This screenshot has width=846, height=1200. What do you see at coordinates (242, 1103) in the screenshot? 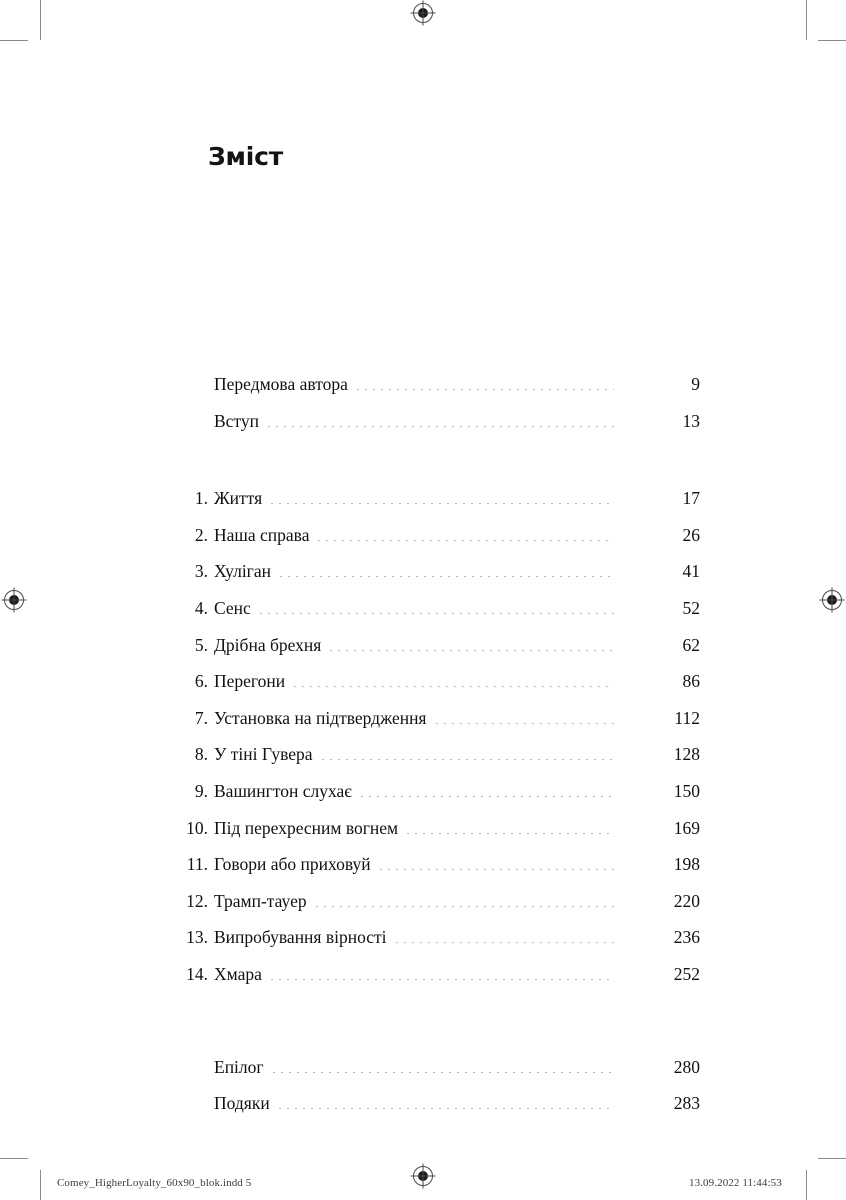
I see `toc-label: Подяки` at bounding box center [242, 1103].